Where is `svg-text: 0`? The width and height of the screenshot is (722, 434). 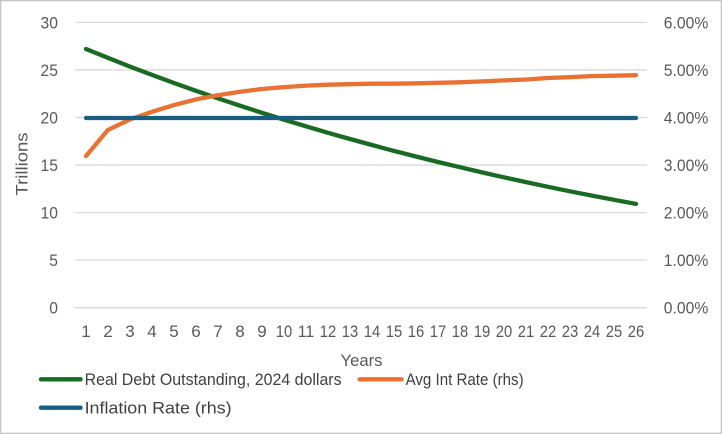
svg-text: 0 is located at coordinates (53, 308).